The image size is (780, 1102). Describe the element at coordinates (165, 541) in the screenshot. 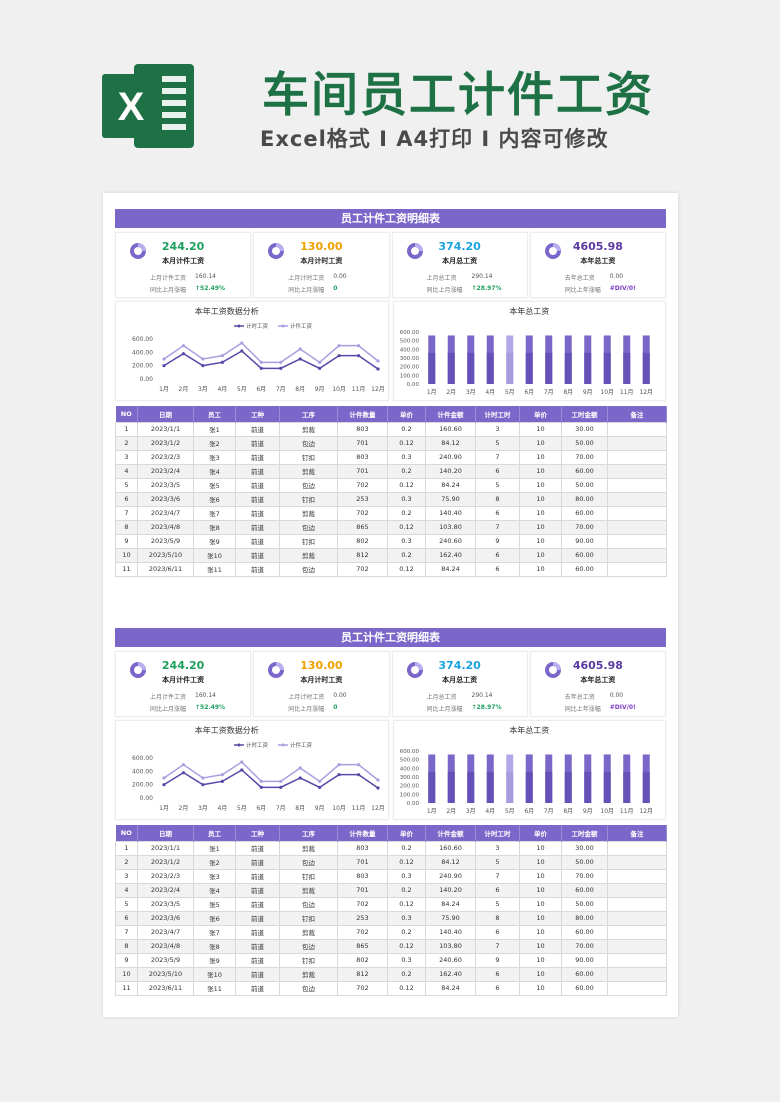

I see `table-cell: 2023/5/9` at that location.